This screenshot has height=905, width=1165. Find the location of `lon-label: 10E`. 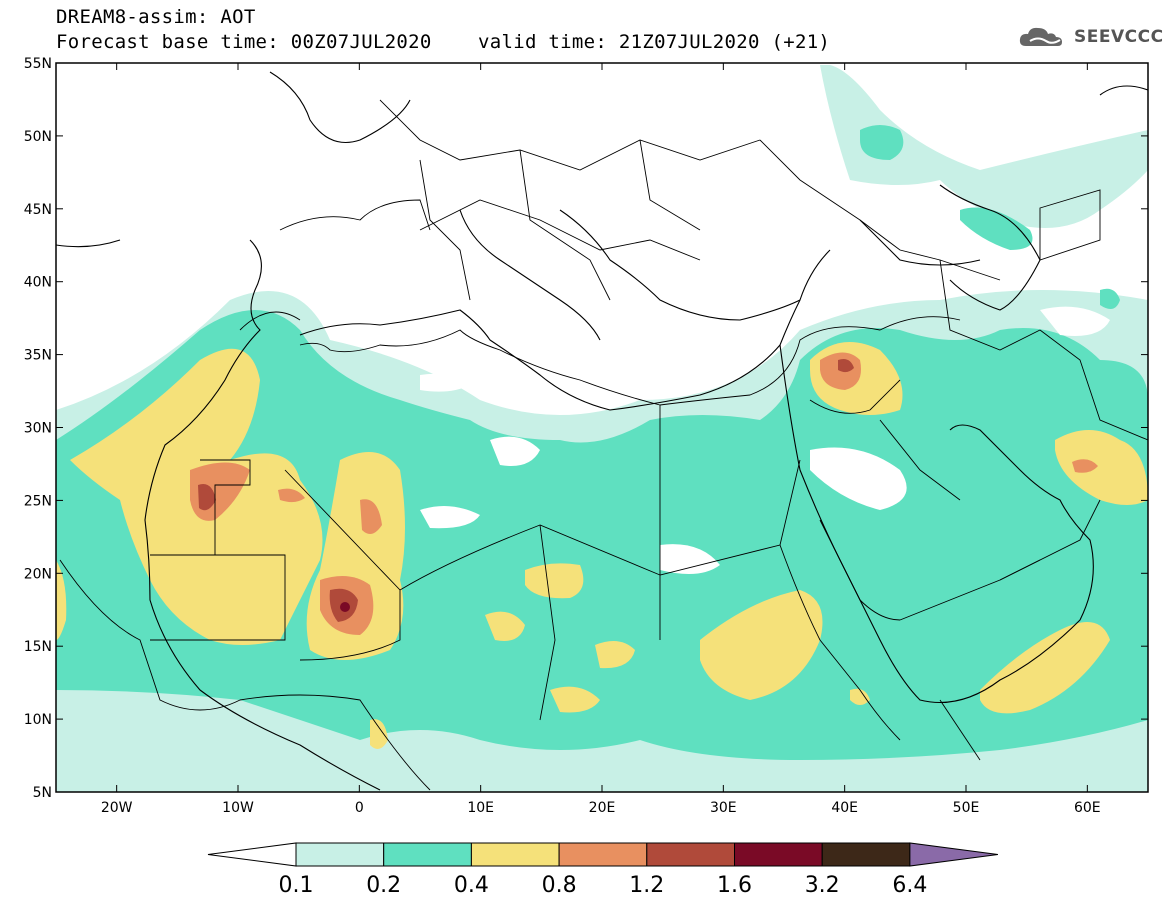

lon-label: 10E is located at coordinates (480, 808).